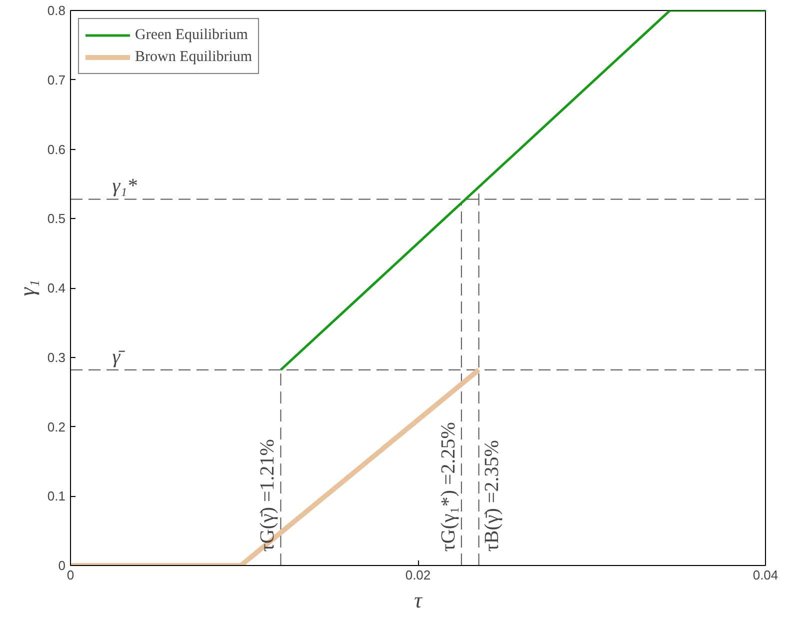 The height and width of the screenshot is (625, 790). What do you see at coordinates (418, 575) in the screenshot?
I see `x-tick-label: 0.02` at bounding box center [418, 575].